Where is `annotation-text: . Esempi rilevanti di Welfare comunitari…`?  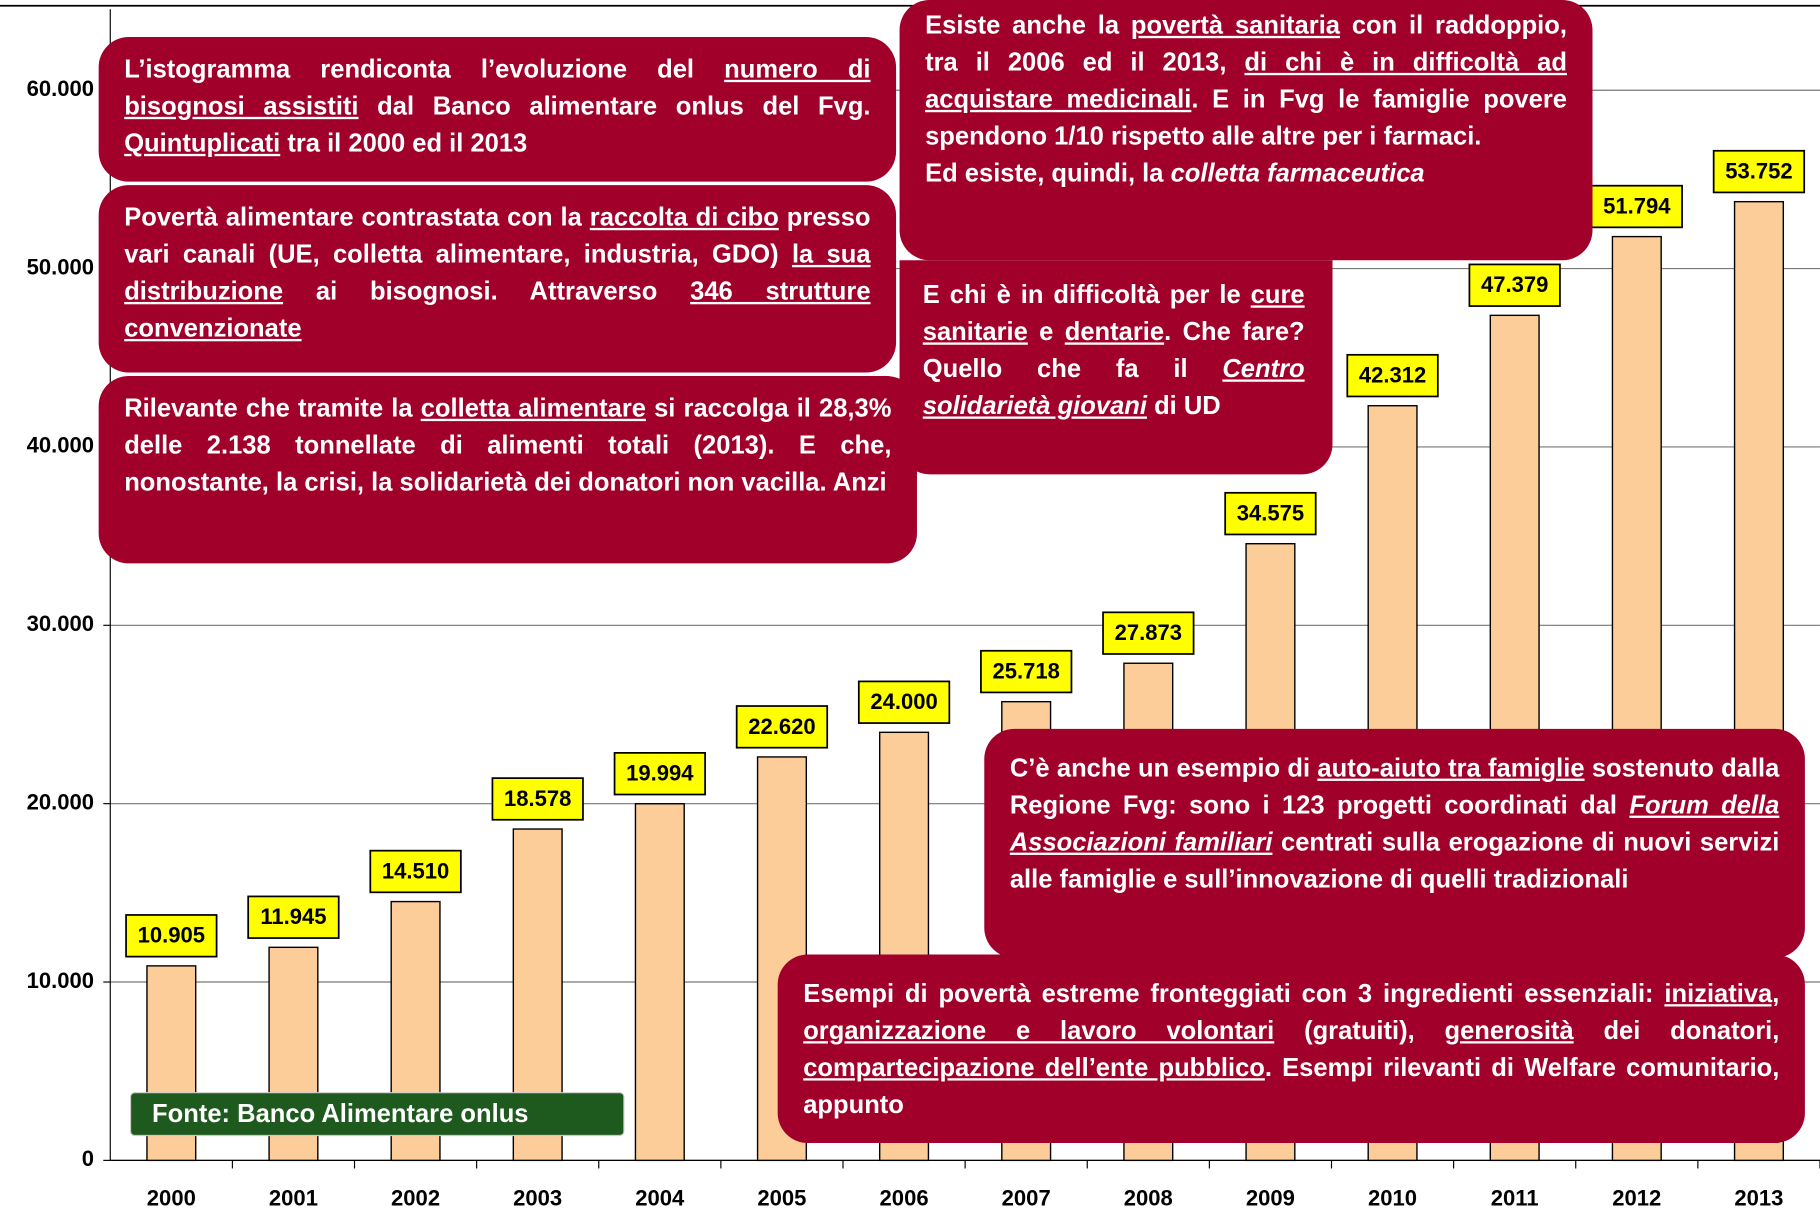
annotation-text: . Esempi rilevanti di Welfare comunitari… is located at coordinates (1291, 1085).